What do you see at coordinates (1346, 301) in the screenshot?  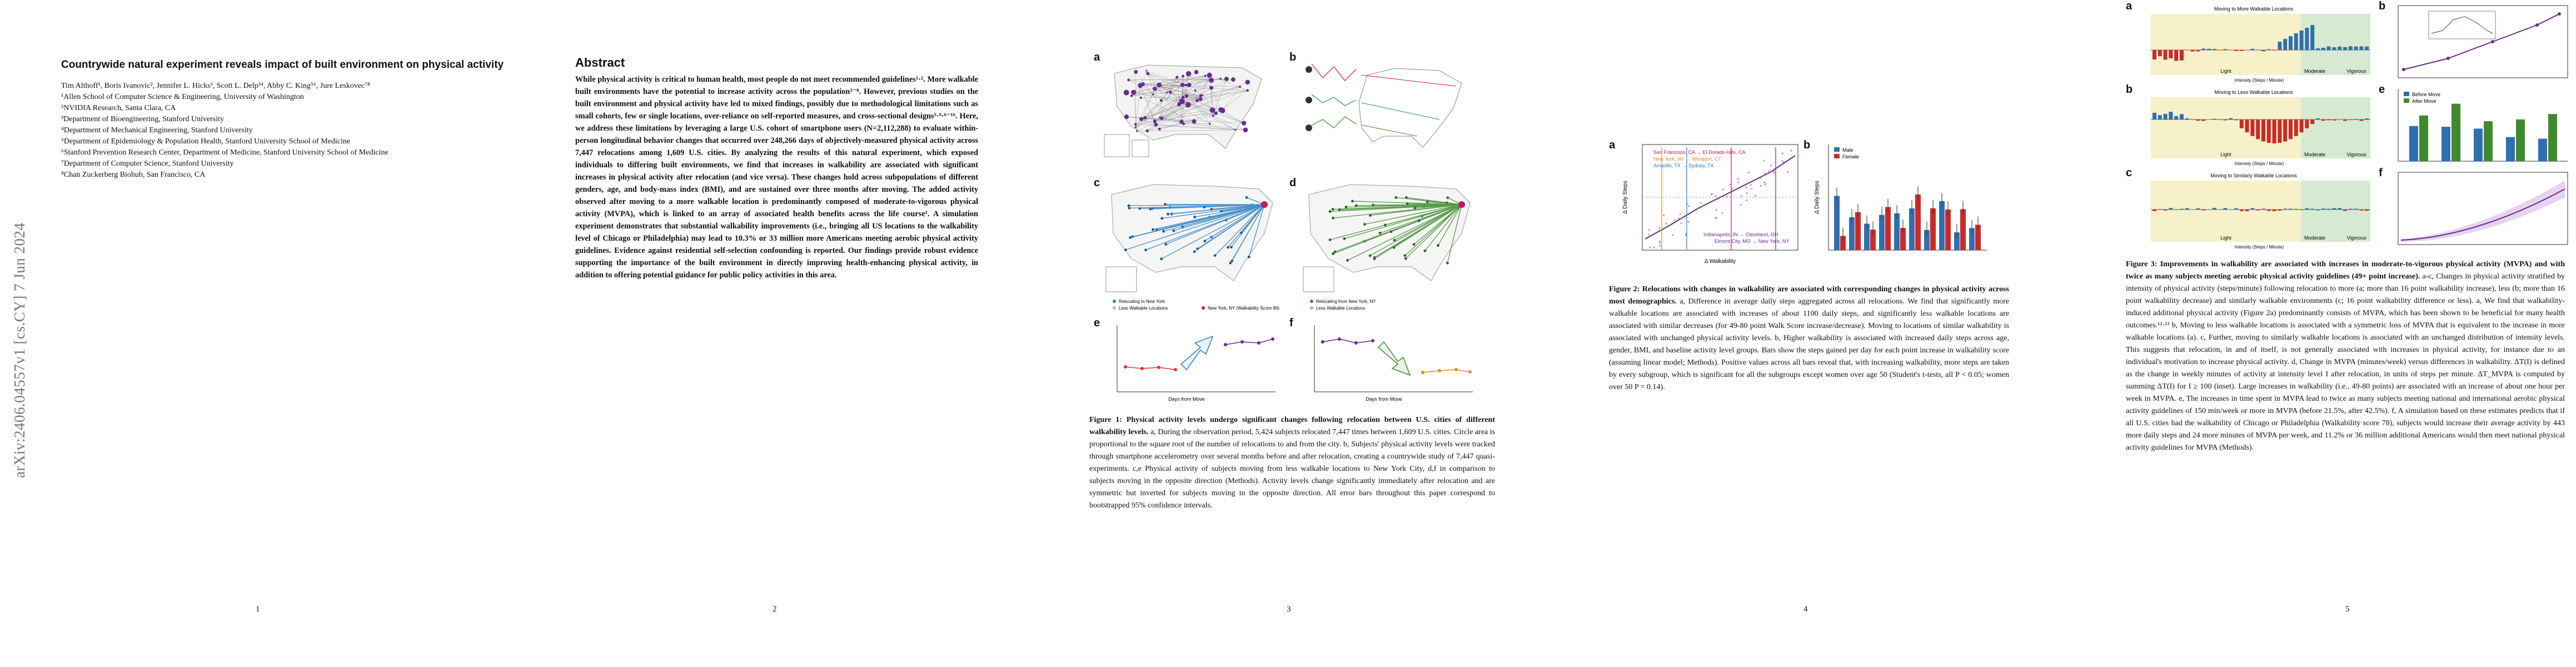 I see `map-d-legend-1: Relocating from New York, NY` at bounding box center [1346, 301].